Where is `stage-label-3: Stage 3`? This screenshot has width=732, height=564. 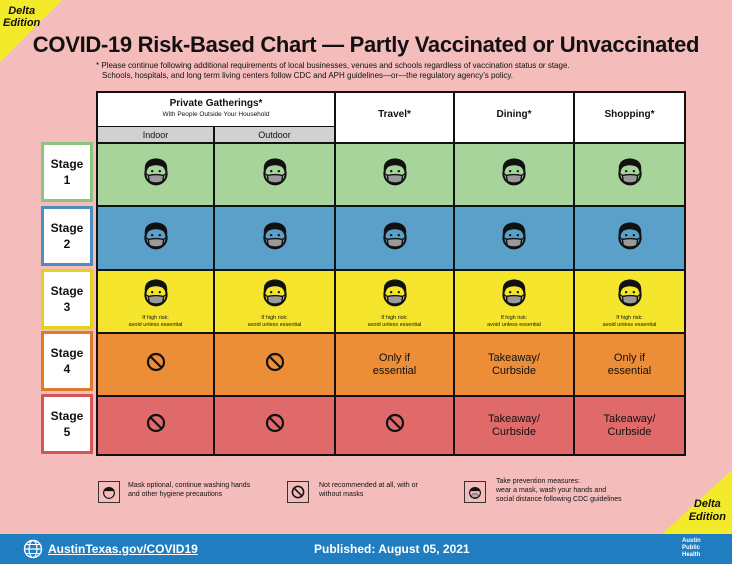 stage-label-3: Stage 3 is located at coordinates (67, 299).